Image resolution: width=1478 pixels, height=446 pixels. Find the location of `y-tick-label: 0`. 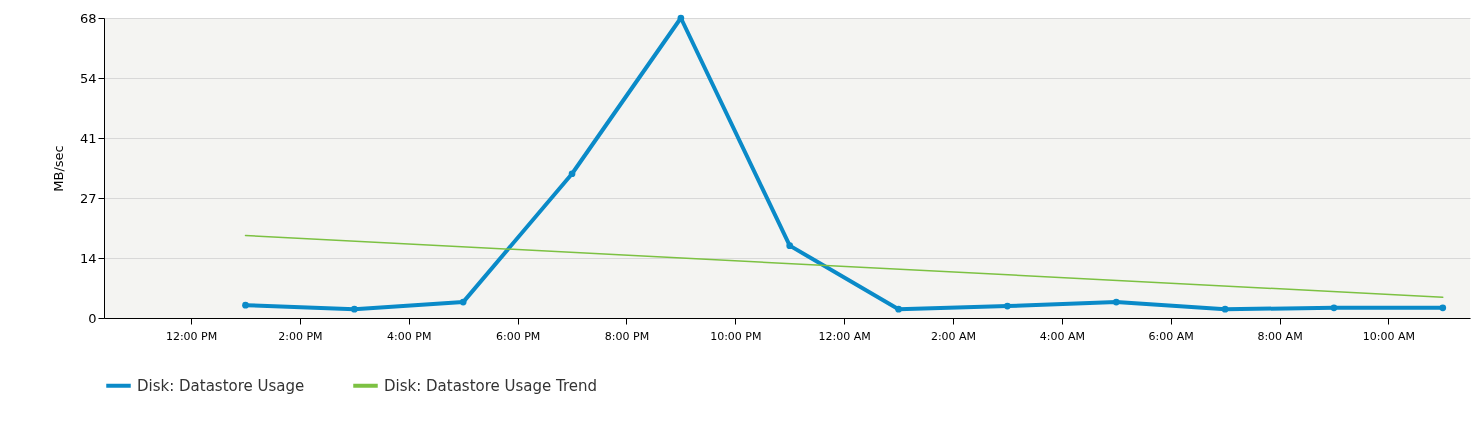

y-tick-label: 0 is located at coordinates (92, 318).